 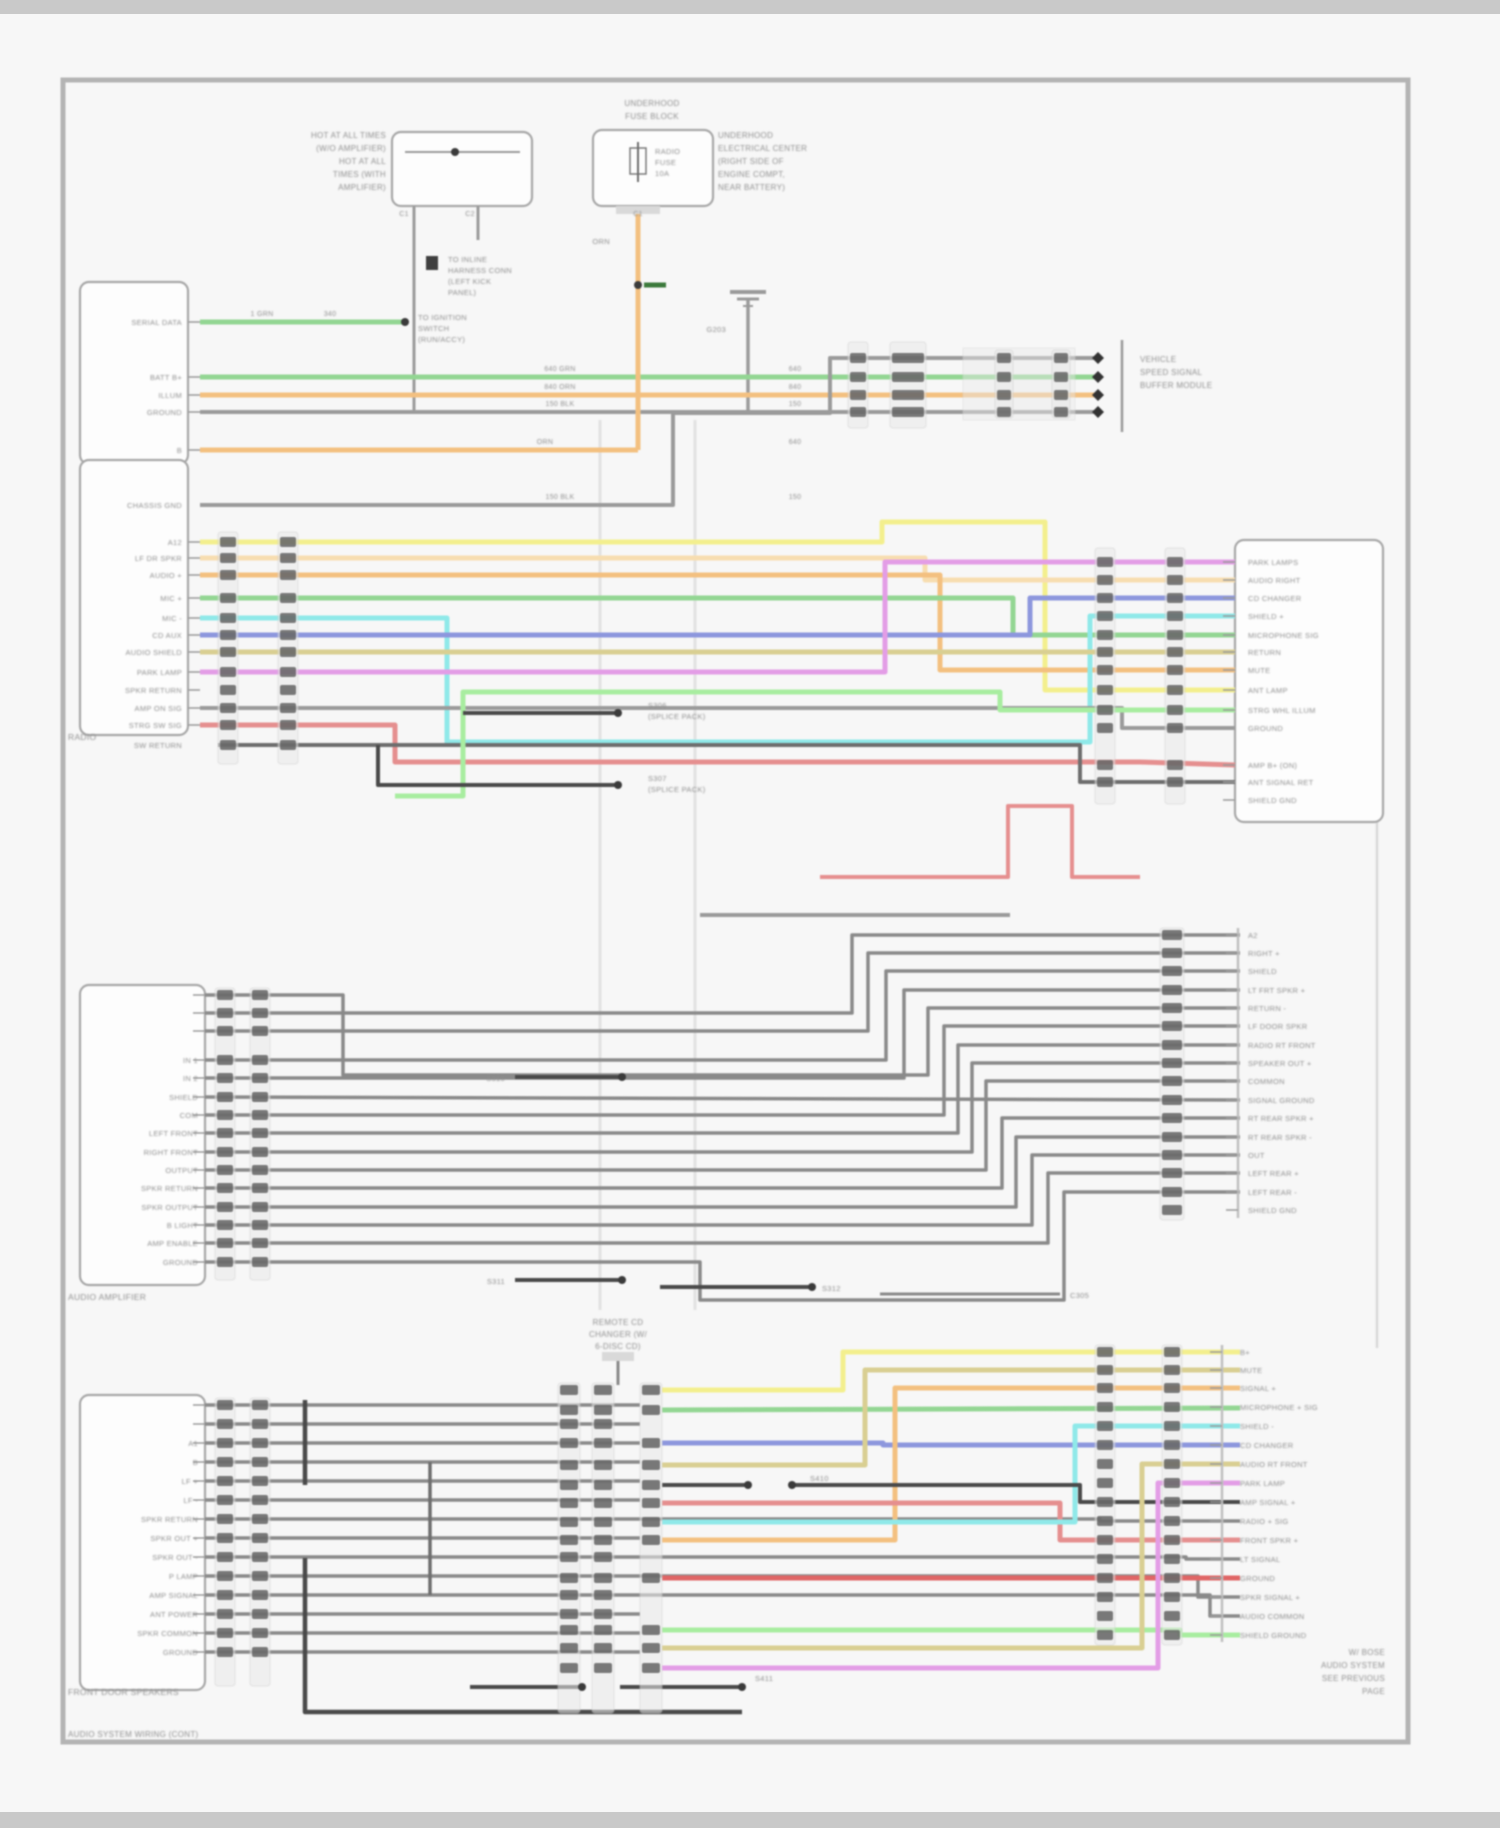 What do you see at coordinates (462, 292) in the screenshot?
I see `note-inline-harness: PANEL)` at bounding box center [462, 292].